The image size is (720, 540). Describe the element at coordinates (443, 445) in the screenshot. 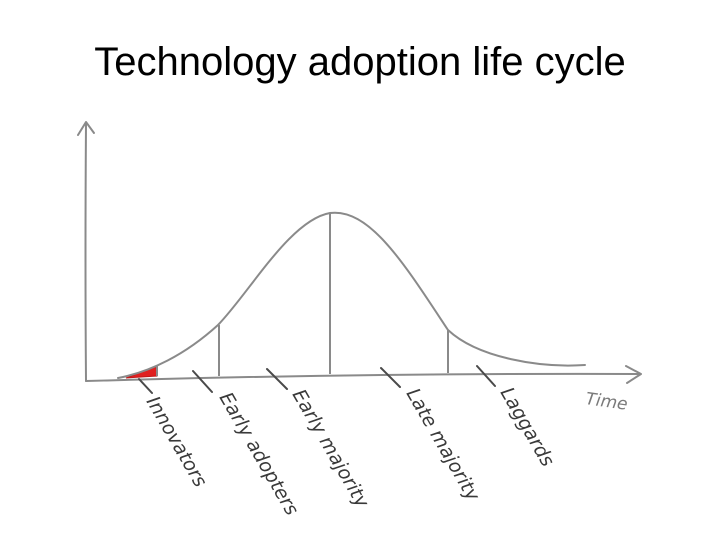

I see `segment-label-late-majority: Late majority` at that location.